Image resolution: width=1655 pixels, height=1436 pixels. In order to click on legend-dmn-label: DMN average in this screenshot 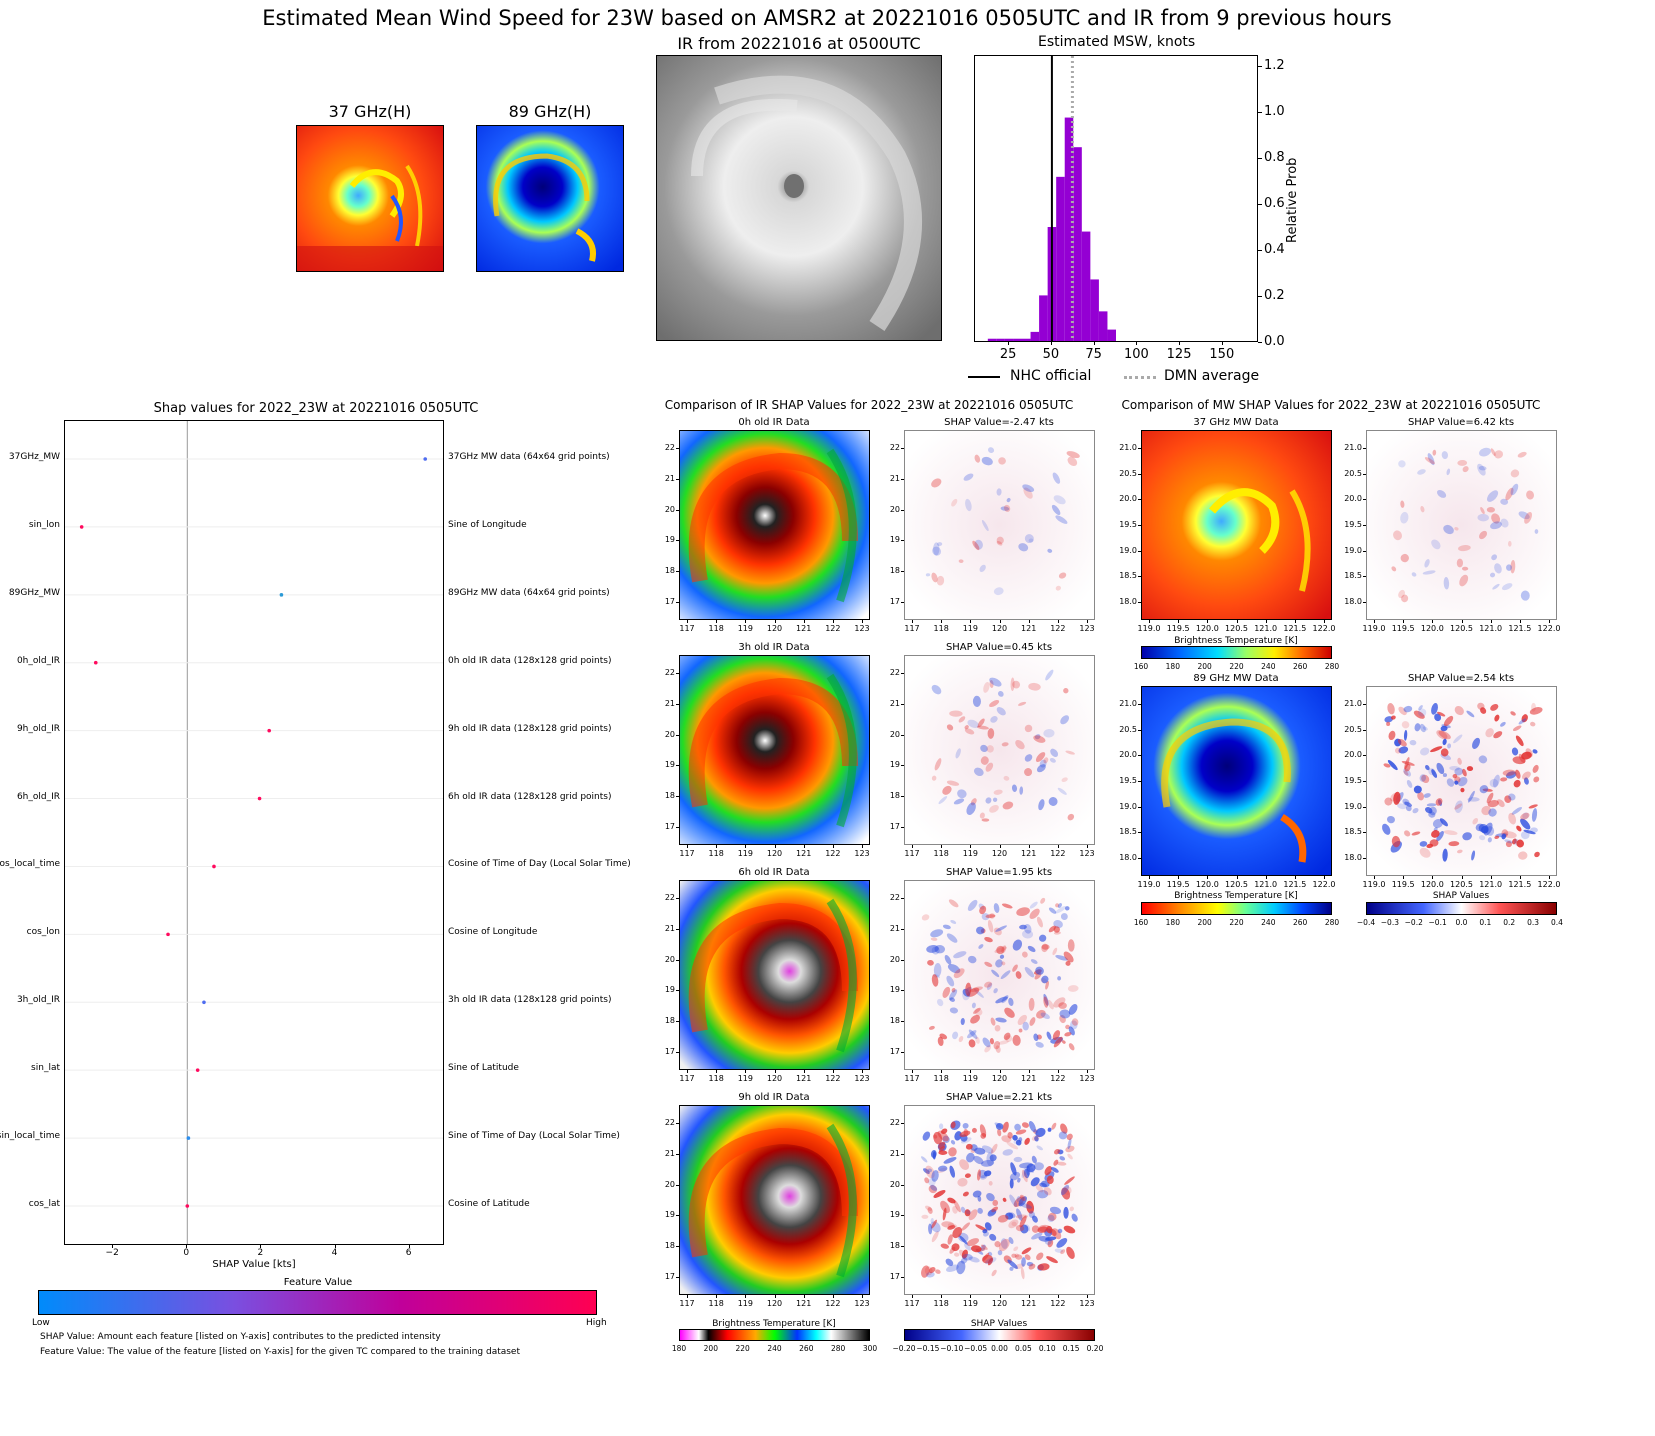, I will do `click(1212, 376)`.